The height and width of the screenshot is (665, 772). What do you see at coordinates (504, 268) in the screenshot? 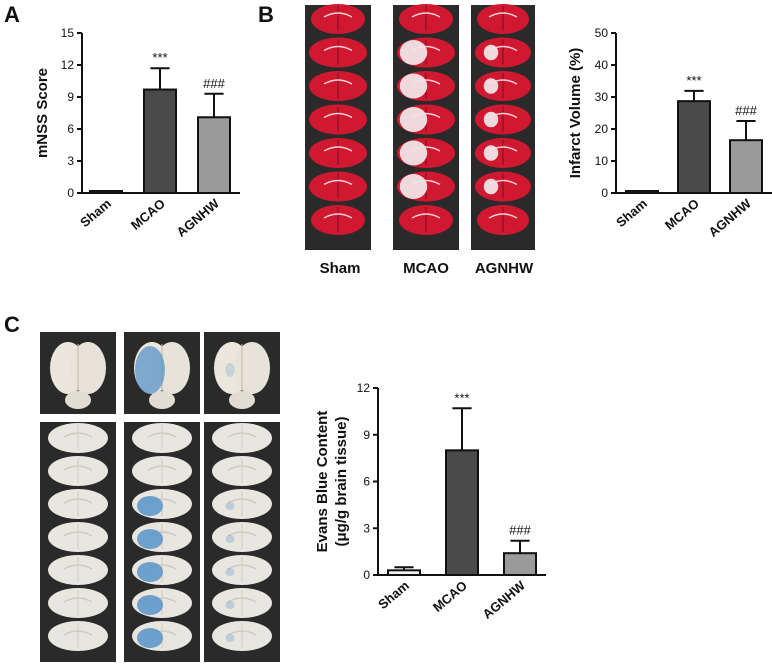
I see `photo-label-agnhw: AGNHW` at bounding box center [504, 268].